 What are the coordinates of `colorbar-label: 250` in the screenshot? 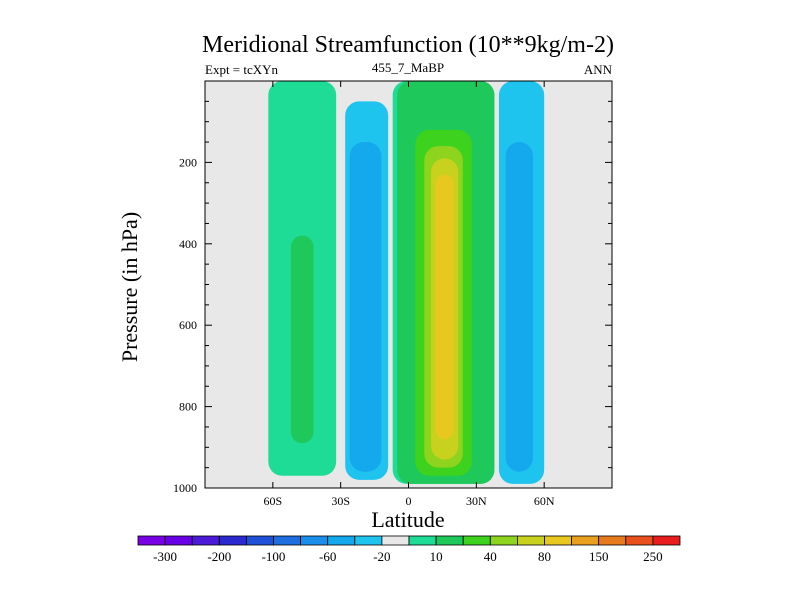 It's located at (653, 556).